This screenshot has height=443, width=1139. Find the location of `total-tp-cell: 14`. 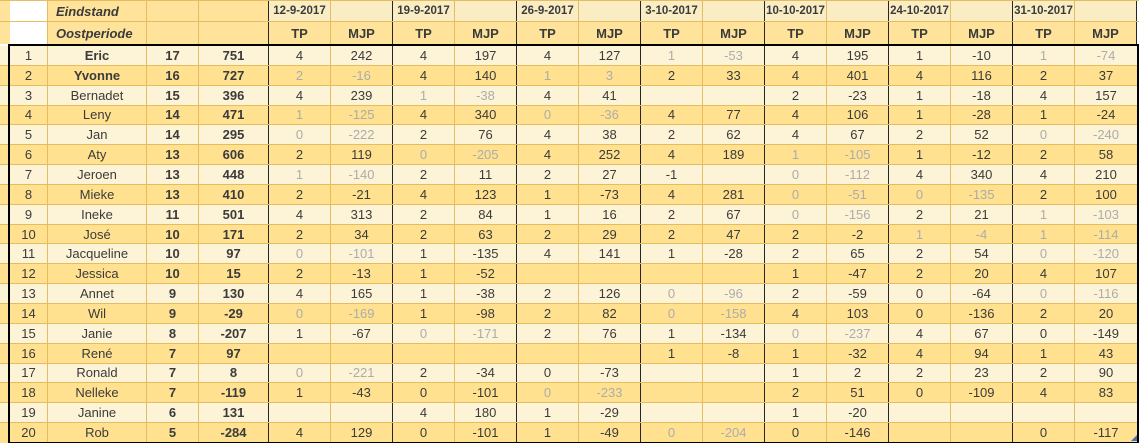

total-tp-cell: 14 is located at coordinates (173, 115).